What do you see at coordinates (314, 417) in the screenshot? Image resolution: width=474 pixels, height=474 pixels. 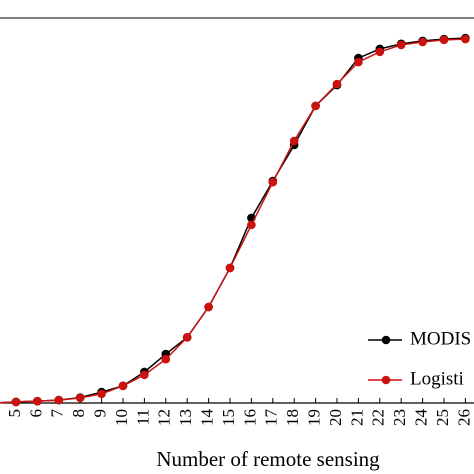 I see `x-tick-label: 19` at bounding box center [314, 417].